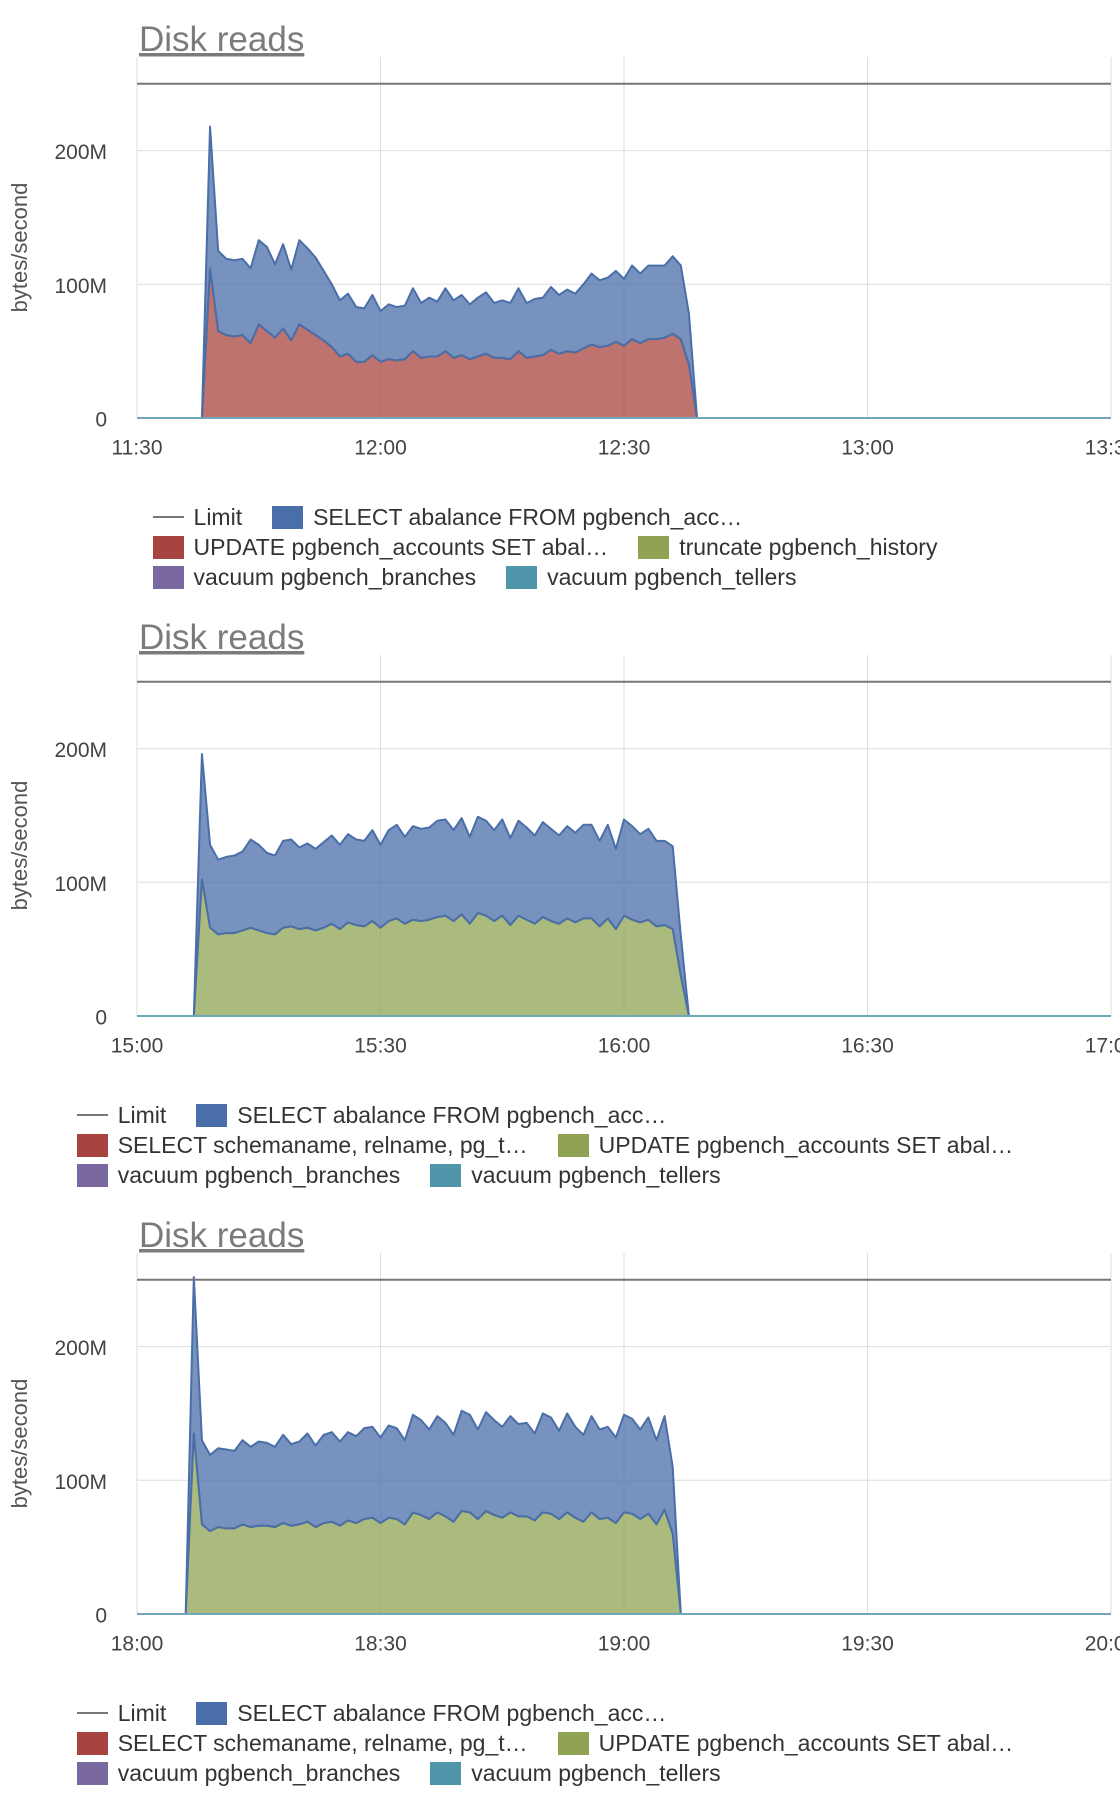 The width and height of the screenshot is (1120, 1800). I want to click on x-tick-label: 13:00, so click(867, 448).